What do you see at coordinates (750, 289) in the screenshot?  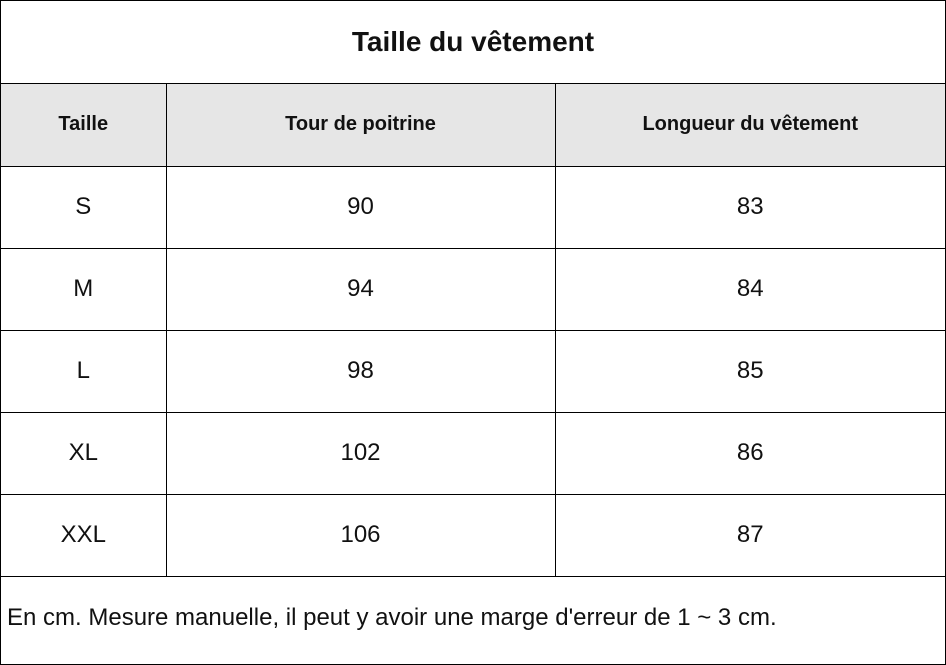 I see `cell-length: 84` at bounding box center [750, 289].